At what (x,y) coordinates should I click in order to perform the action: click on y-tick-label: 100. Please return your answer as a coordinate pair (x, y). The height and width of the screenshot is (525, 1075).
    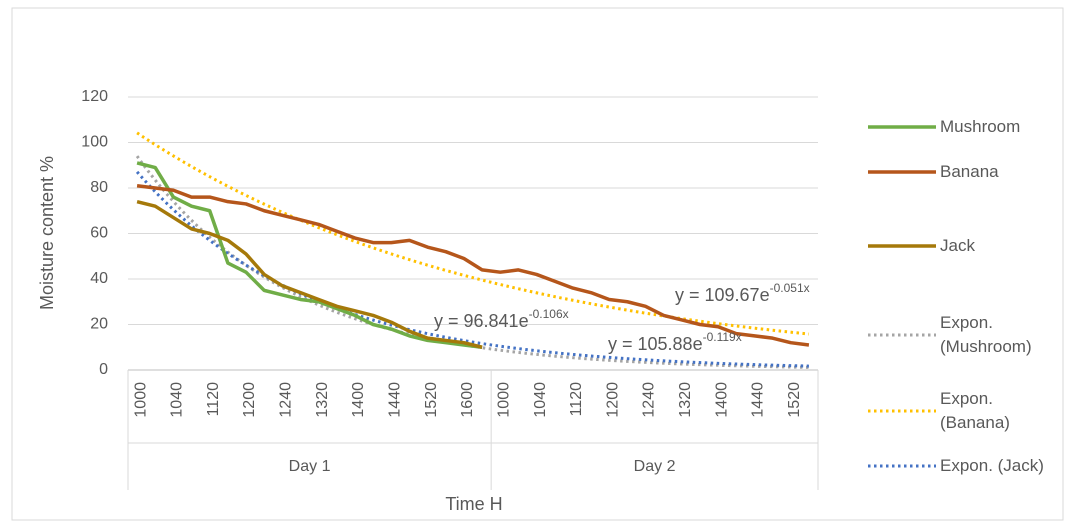
    Looking at the image, I should click on (94, 142).